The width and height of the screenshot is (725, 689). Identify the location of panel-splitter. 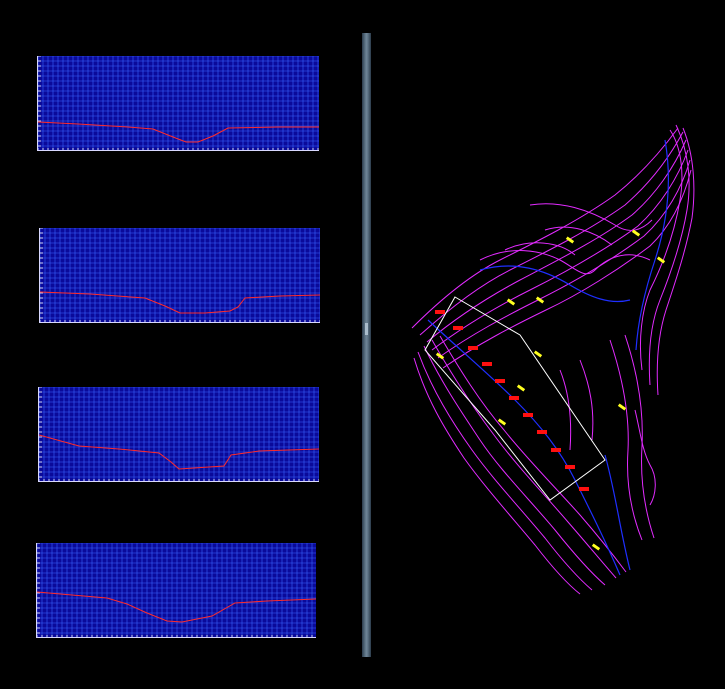
(366, 345).